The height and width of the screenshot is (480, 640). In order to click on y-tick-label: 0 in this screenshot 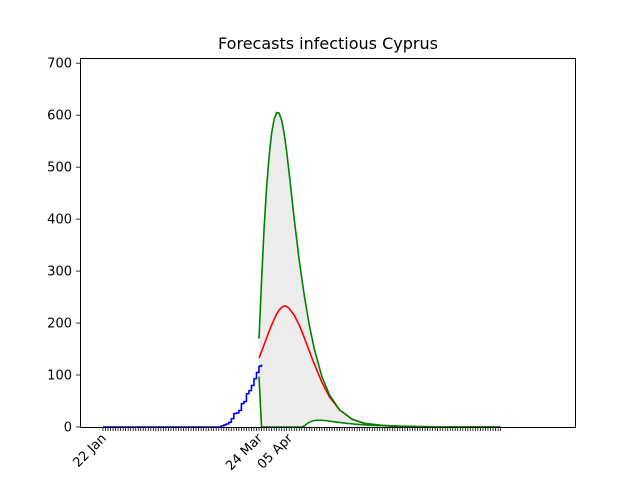, I will do `click(68, 428)`.